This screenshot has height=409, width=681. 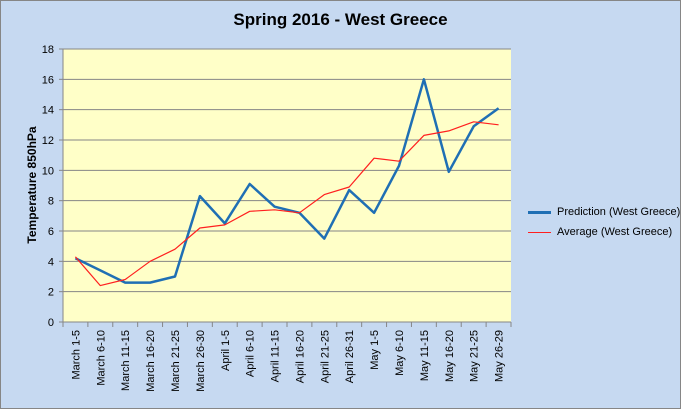 What do you see at coordinates (425, 355) in the screenshot?
I see `x-tick-label: May 11-15` at bounding box center [425, 355].